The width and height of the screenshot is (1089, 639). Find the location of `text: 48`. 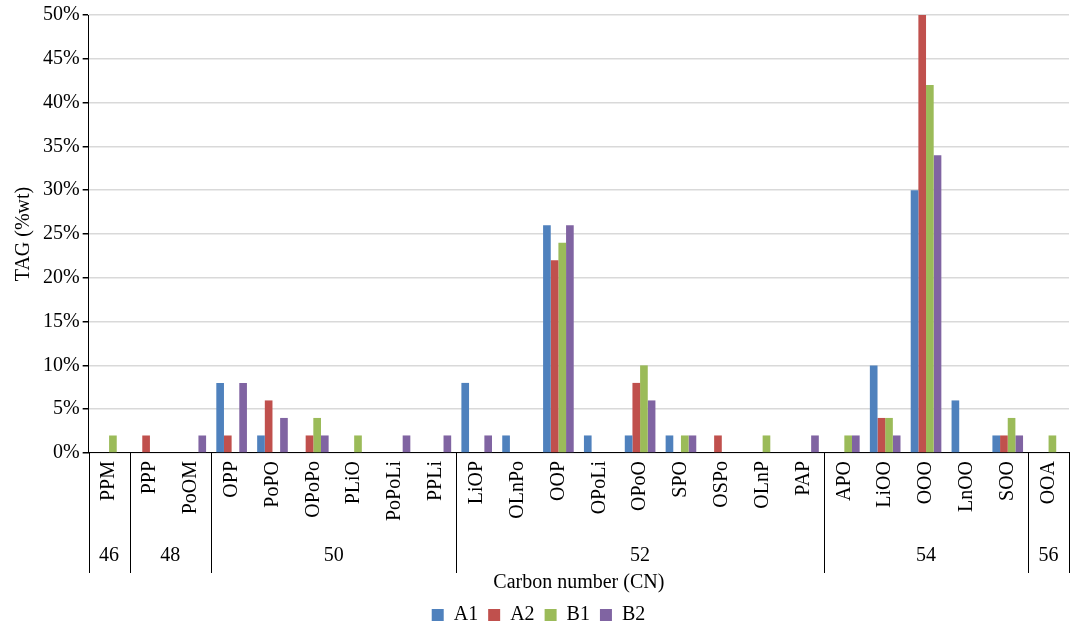

text: 48 is located at coordinates (170, 554).